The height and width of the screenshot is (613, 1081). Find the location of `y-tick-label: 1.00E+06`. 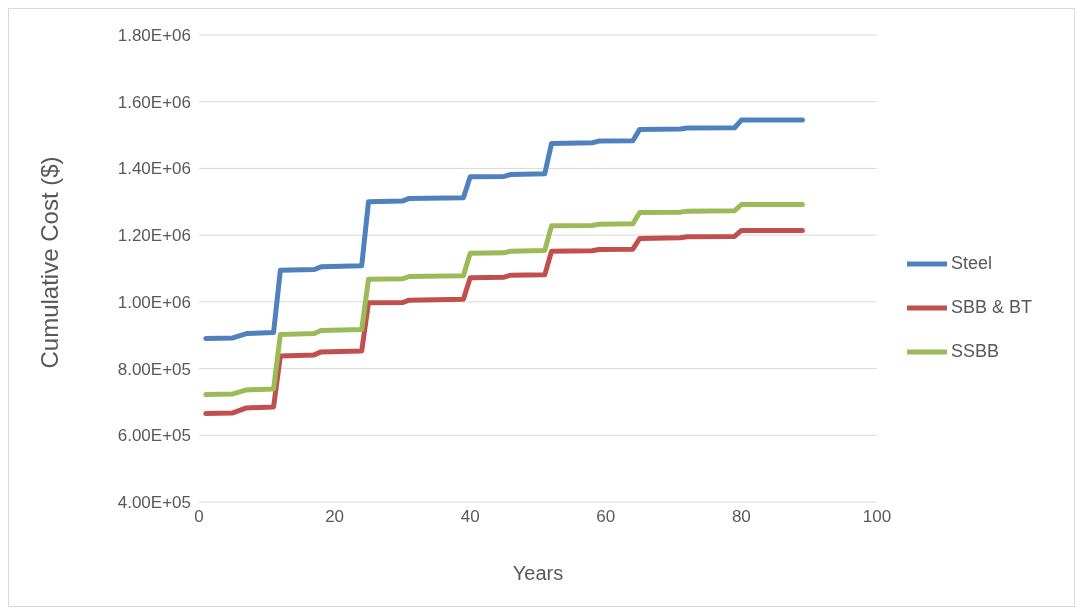

y-tick-label: 1.00E+06 is located at coordinates (154, 302).